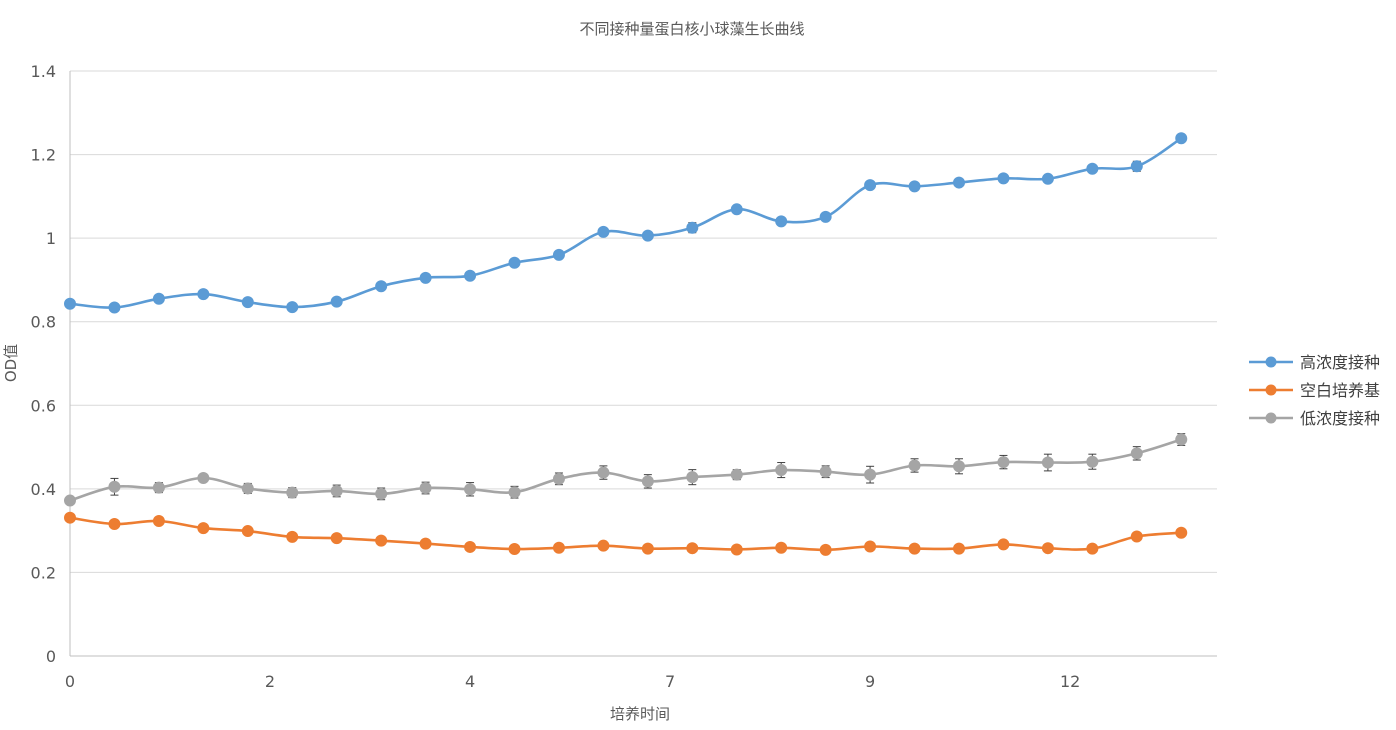 The image size is (1396, 730). What do you see at coordinates (270, 681) in the screenshot?
I see `x-tick-label: 2` at bounding box center [270, 681].